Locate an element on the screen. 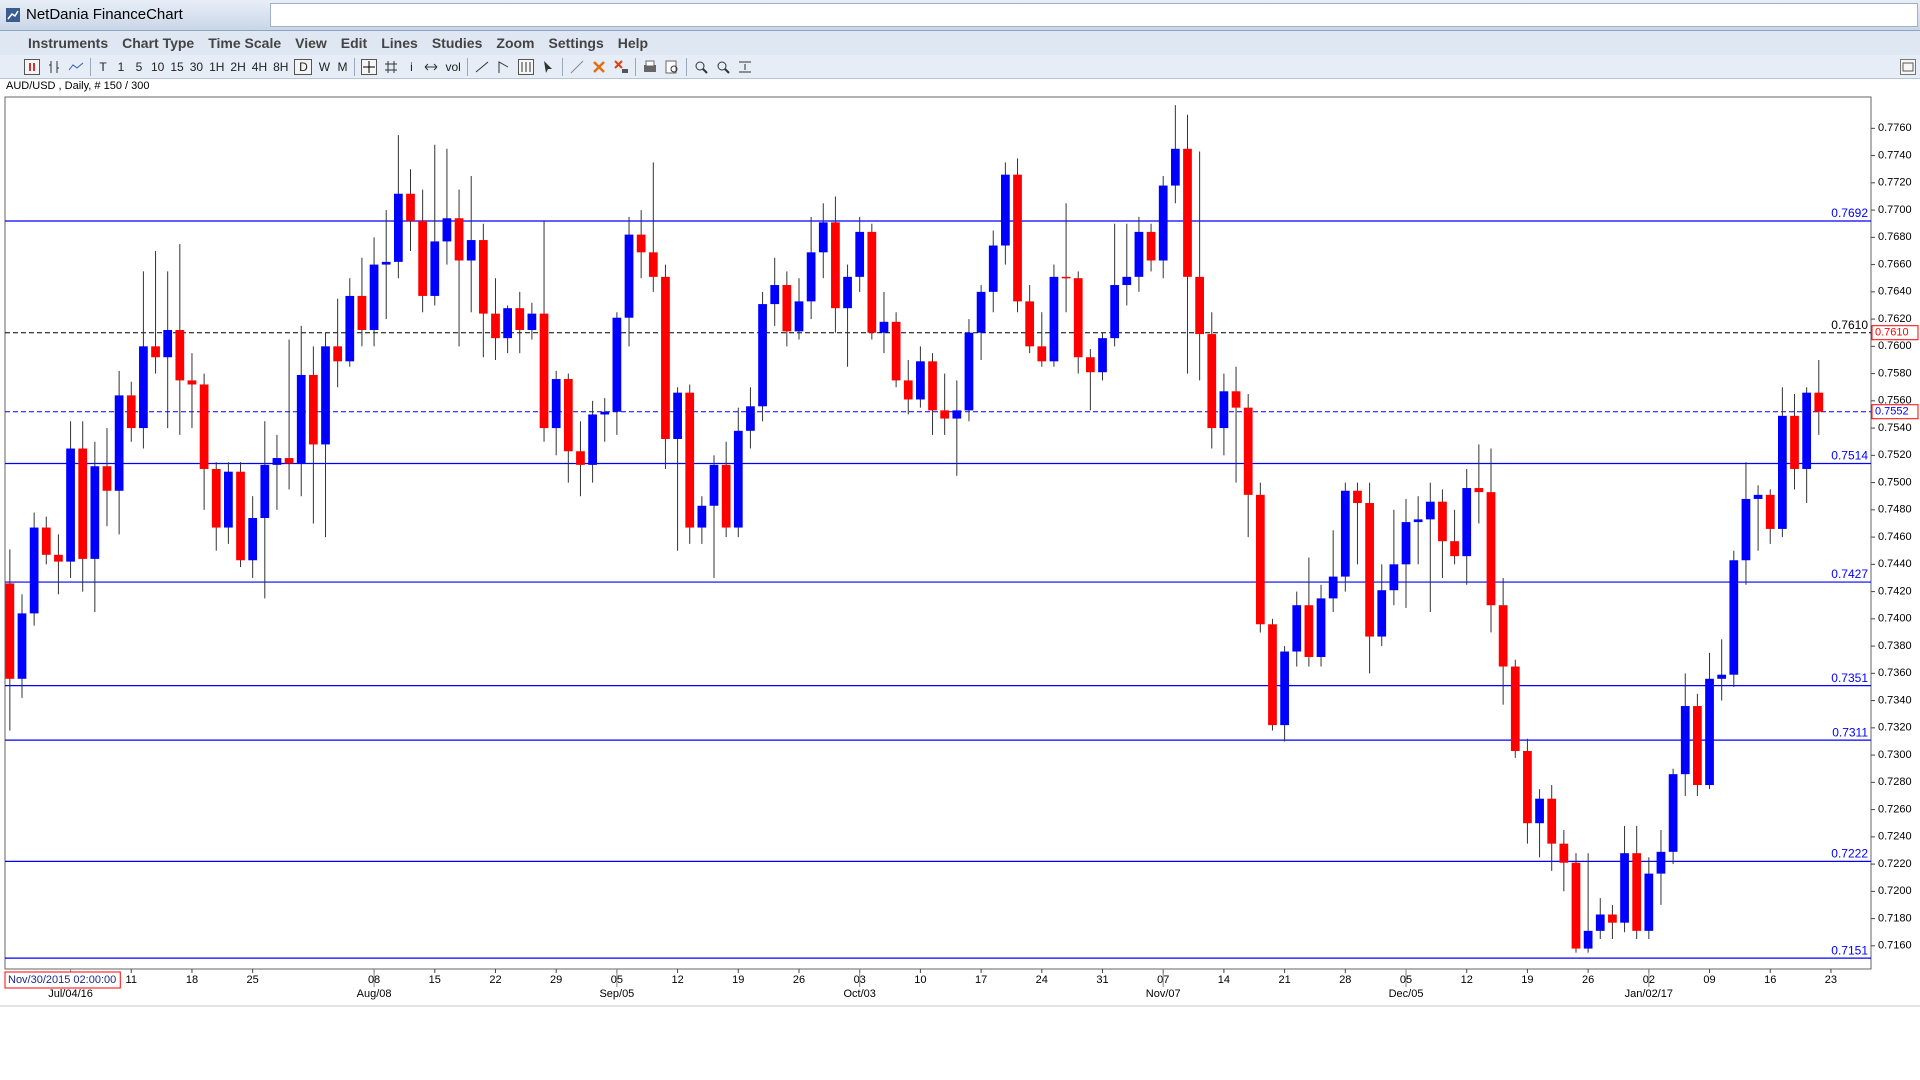  line-button is located at coordinates (76, 67).